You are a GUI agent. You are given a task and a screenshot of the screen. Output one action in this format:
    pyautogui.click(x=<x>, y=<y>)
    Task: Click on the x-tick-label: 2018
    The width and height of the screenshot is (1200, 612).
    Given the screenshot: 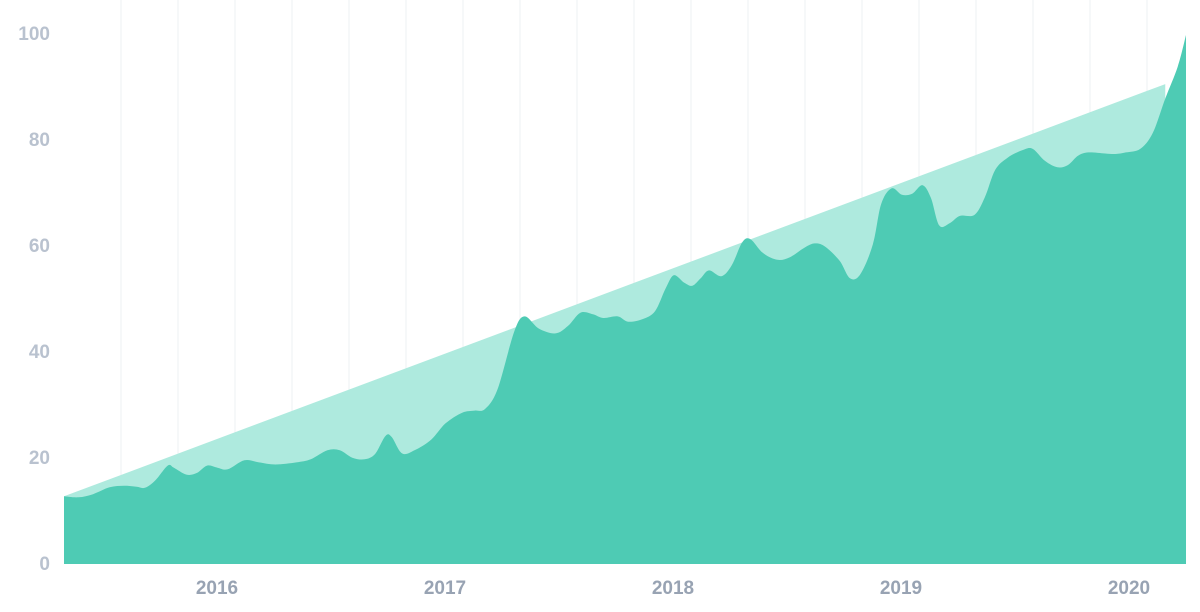 What is the action you would take?
    pyautogui.click(x=673, y=588)
    